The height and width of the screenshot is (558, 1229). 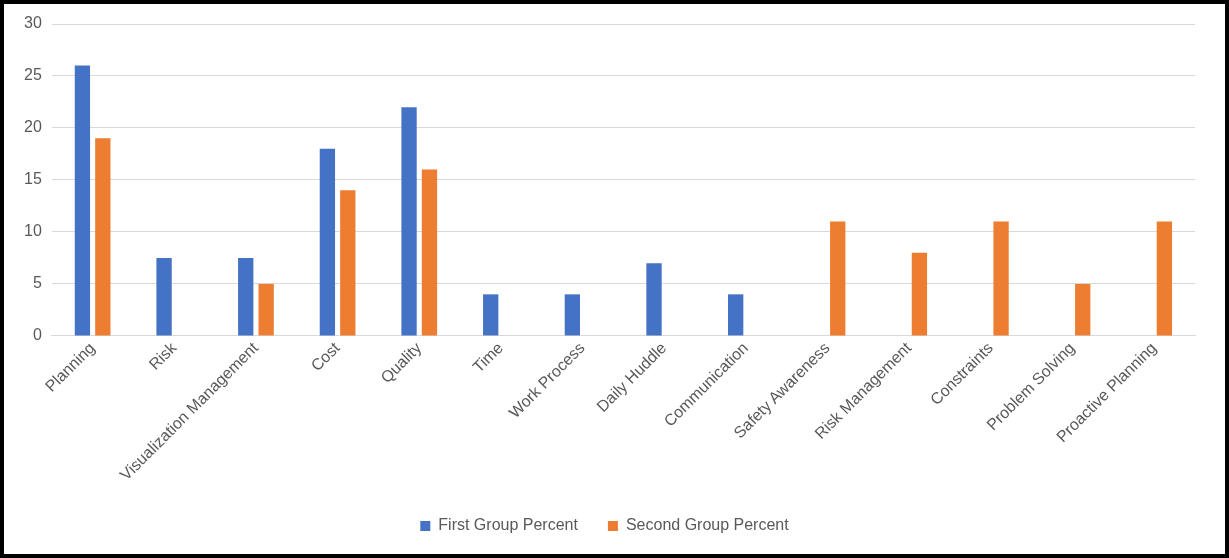 What do you see at coordinates (33, 179) in the screenshot?
I see `y-tick-label: 15` at bounding box center [33, 179].